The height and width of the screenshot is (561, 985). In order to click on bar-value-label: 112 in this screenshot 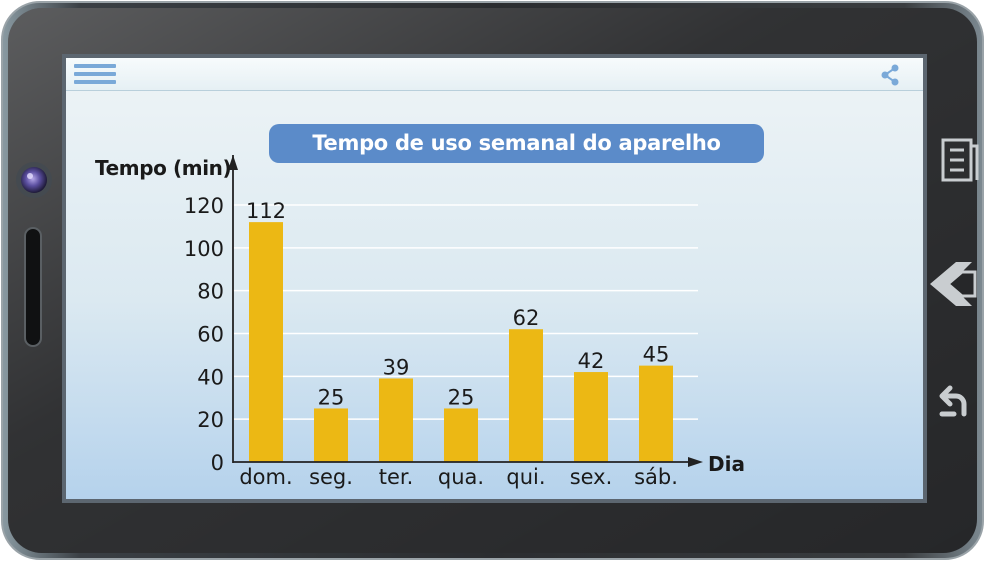, I will do `click(266, 211)`.